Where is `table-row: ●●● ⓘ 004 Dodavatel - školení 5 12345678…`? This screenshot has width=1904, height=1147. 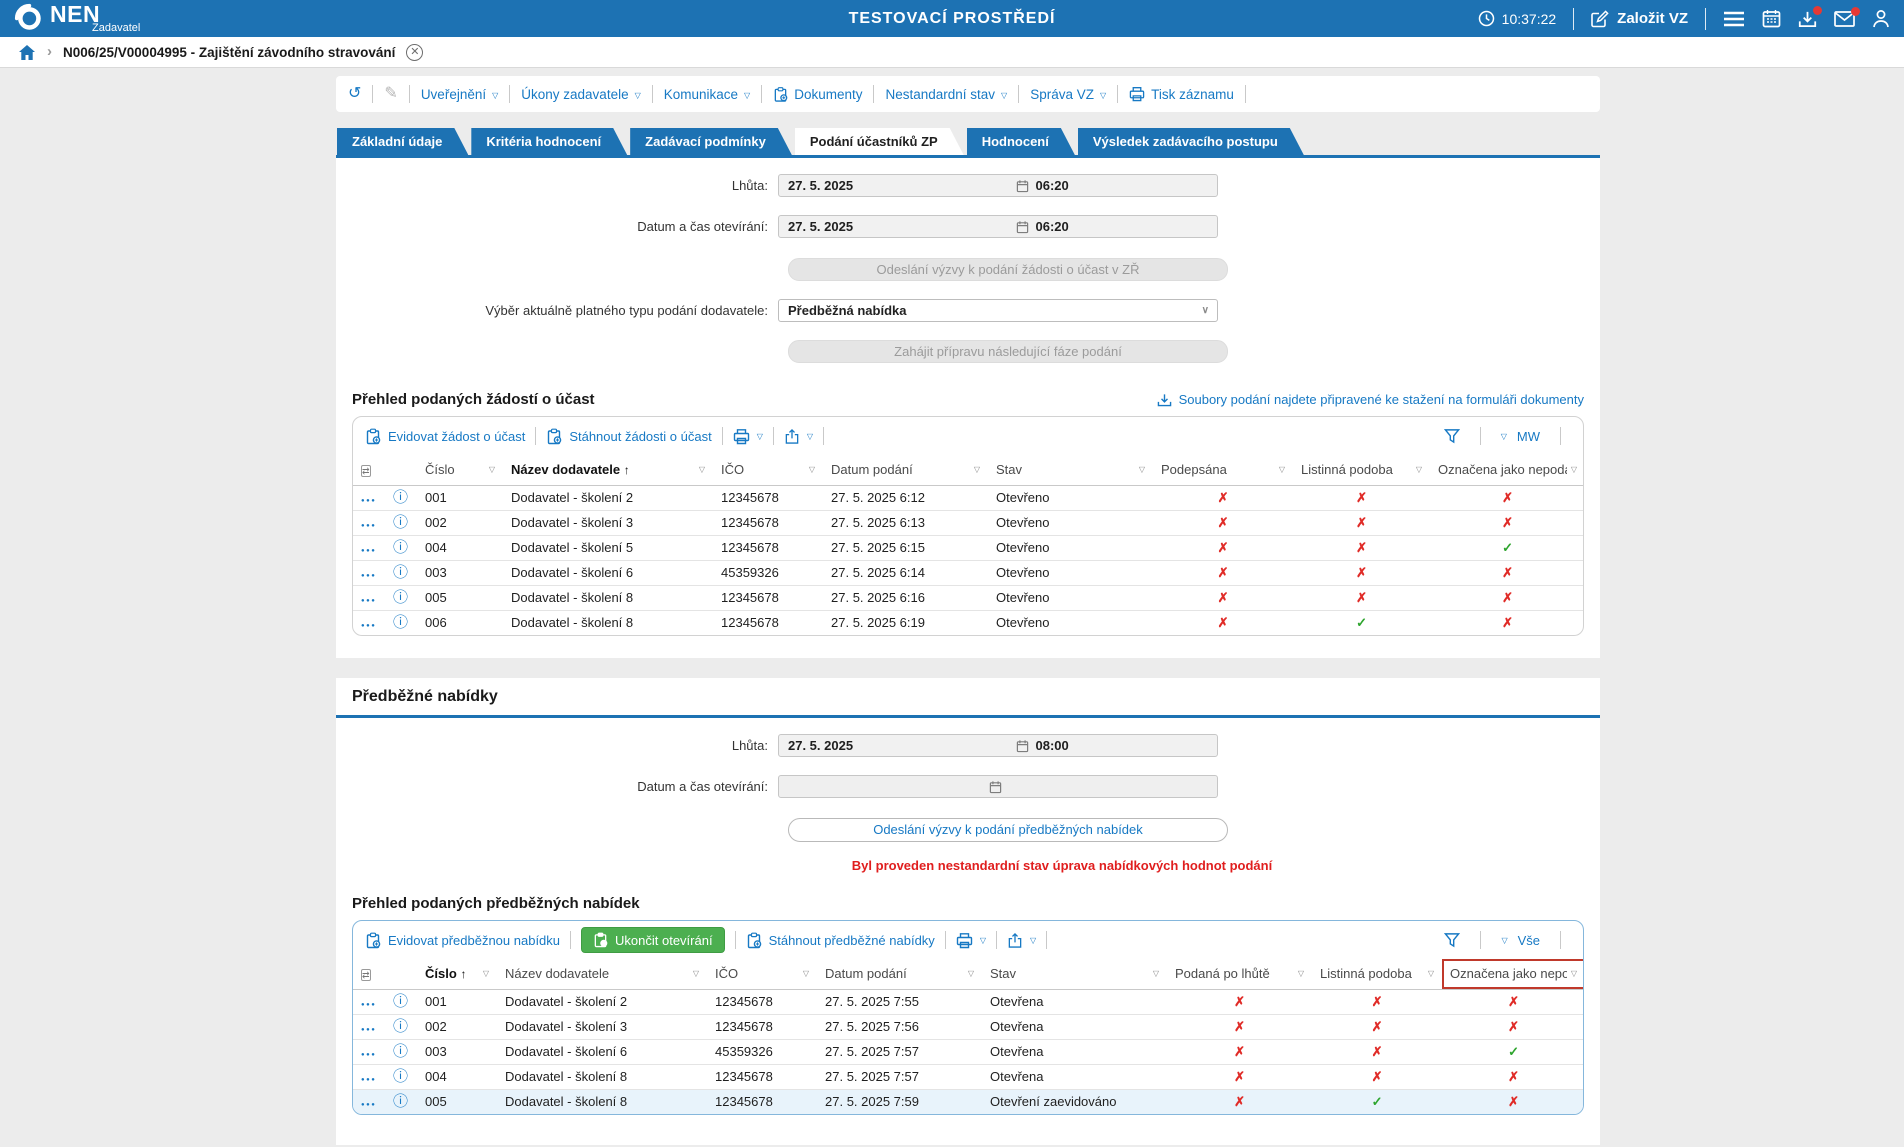 table-row: ●●● ⓘ 004 Dodavatel - školení 5 12345678… is located at coordinates (968, 548).